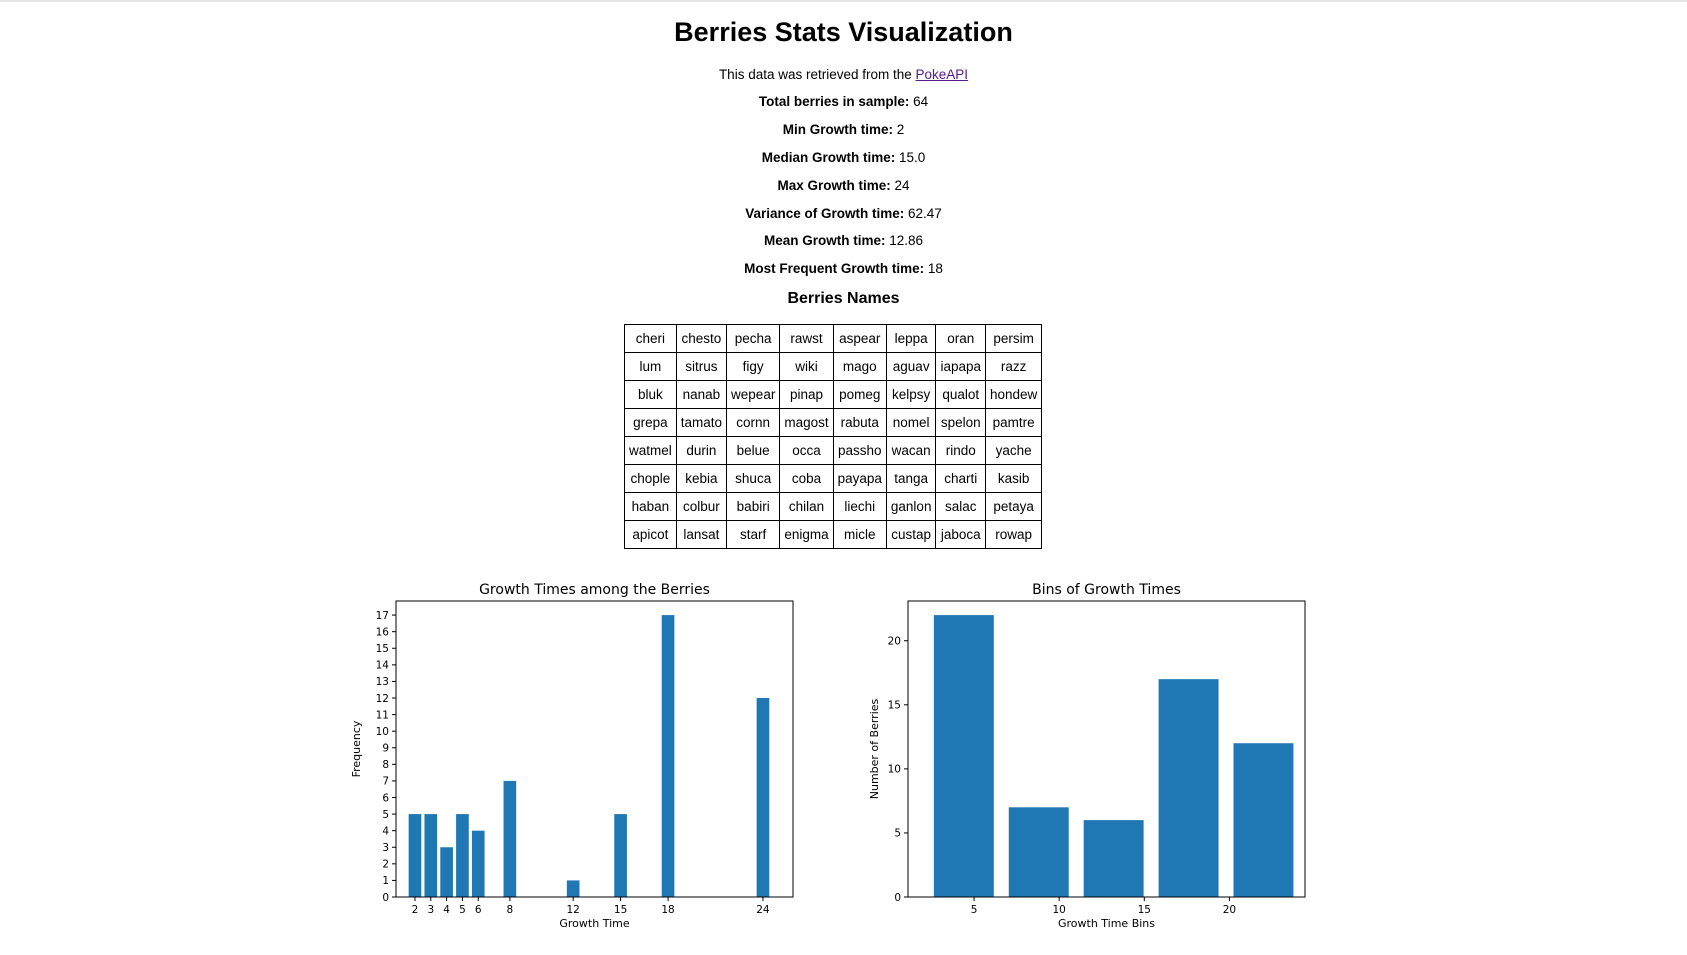 The width and height of the screenshot is (1687, 955). What do you see at coordinates (1229, 910) in the screenshot?
I see `x-tick-label: 20` at bounding box center [1229, 910].